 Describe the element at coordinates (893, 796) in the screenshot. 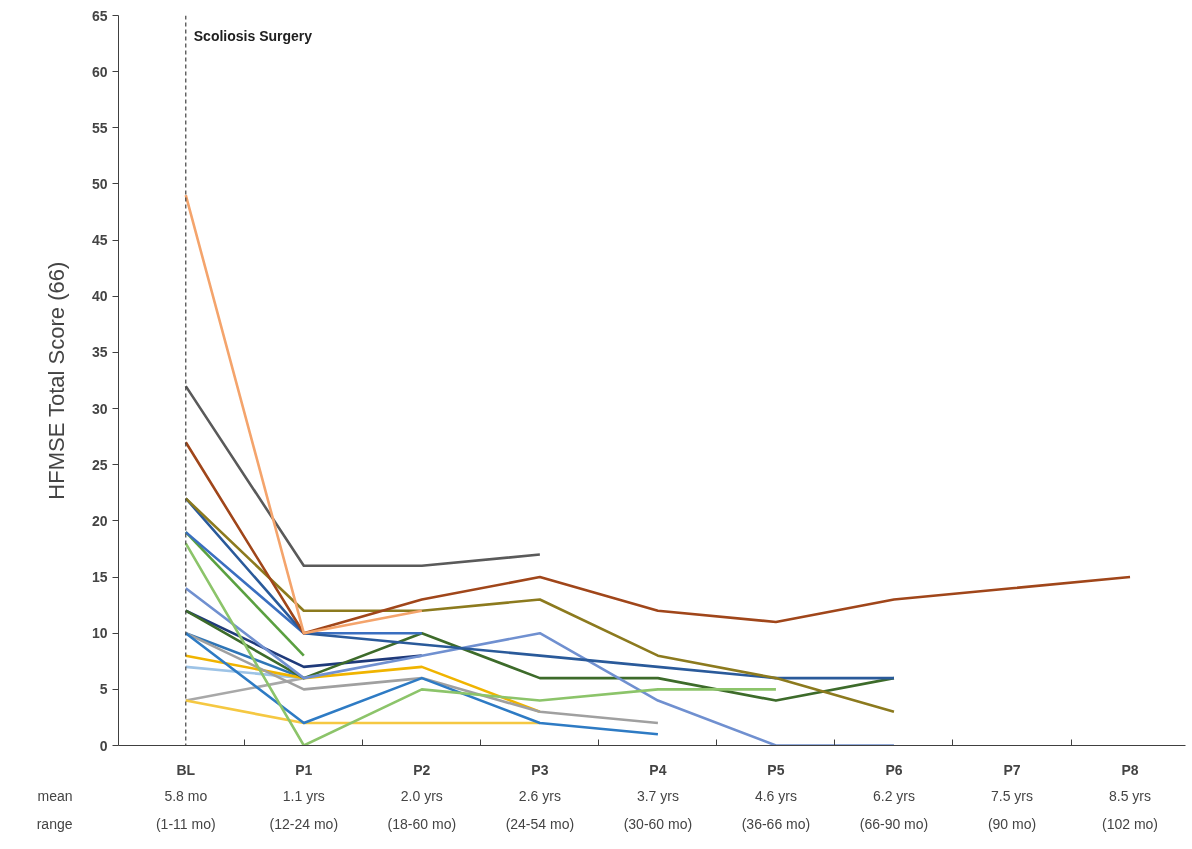

I see `text: 6.2 yrs` at that location.